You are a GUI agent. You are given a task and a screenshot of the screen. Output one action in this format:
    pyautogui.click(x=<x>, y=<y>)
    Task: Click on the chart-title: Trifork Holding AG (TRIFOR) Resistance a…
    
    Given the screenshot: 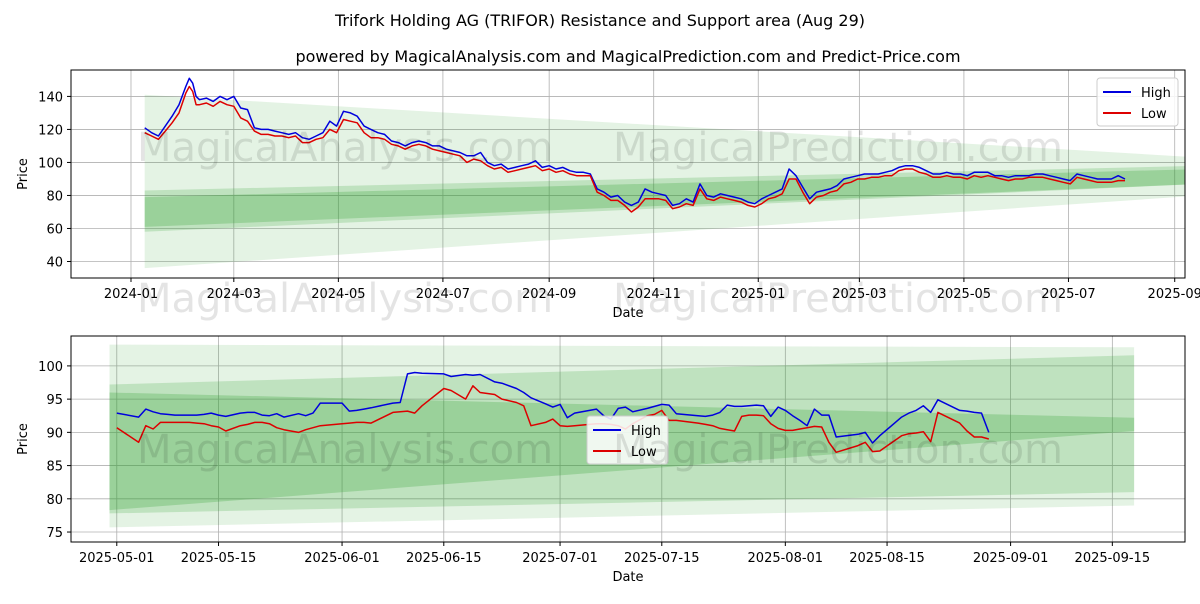 What is the action you would take?
    pyautogui.click(x=599, y=20)
    